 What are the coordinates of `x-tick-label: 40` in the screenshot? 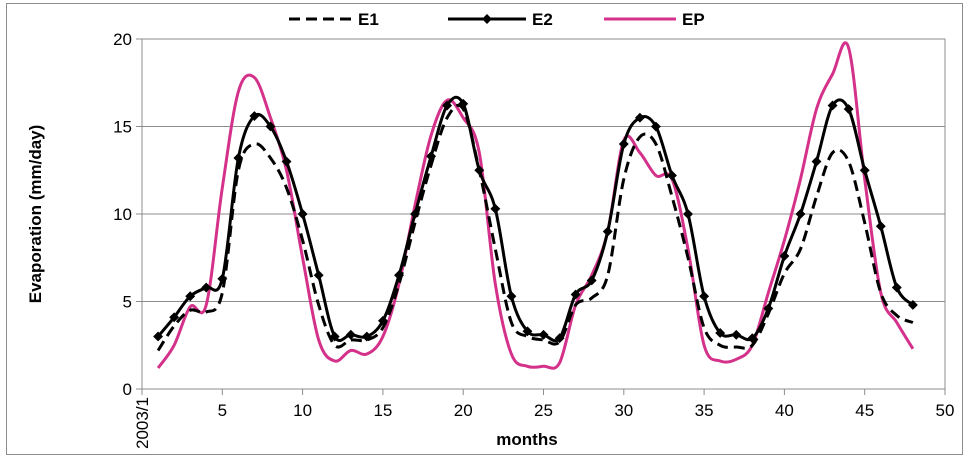 It's located at (784, 410).